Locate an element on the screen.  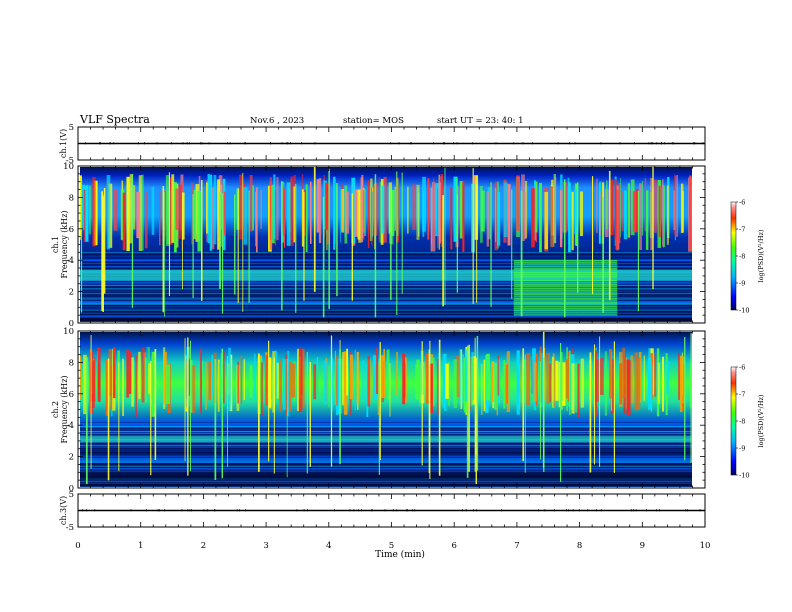
x-axis: 0 1 2 3 4 5 6 7 8 9 10 is located at coordinates (392, 546).